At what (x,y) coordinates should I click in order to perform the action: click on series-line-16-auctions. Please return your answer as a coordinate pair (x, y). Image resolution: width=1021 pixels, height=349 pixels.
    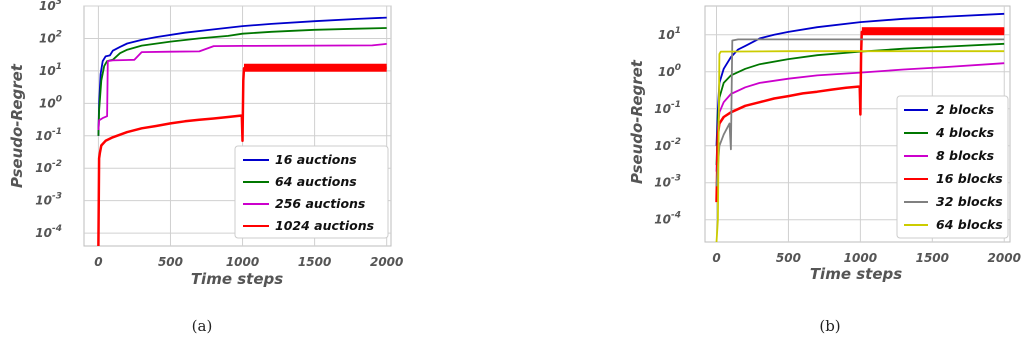
    Looking at the image, I should click on (242, 76).